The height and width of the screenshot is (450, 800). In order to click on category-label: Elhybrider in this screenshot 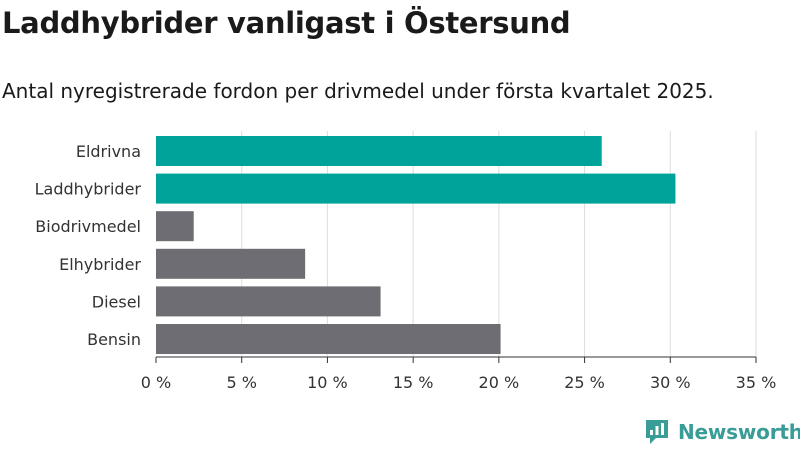, I will do `click(100, 264)`.